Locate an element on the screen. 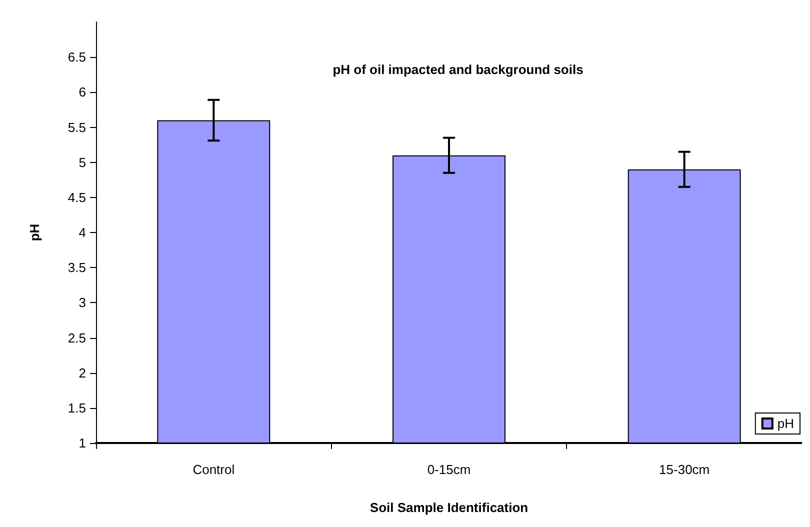 The width and height of the screenshot is (810, 527). y-tick-label: 1.5 is located at coordinates (77, 408).